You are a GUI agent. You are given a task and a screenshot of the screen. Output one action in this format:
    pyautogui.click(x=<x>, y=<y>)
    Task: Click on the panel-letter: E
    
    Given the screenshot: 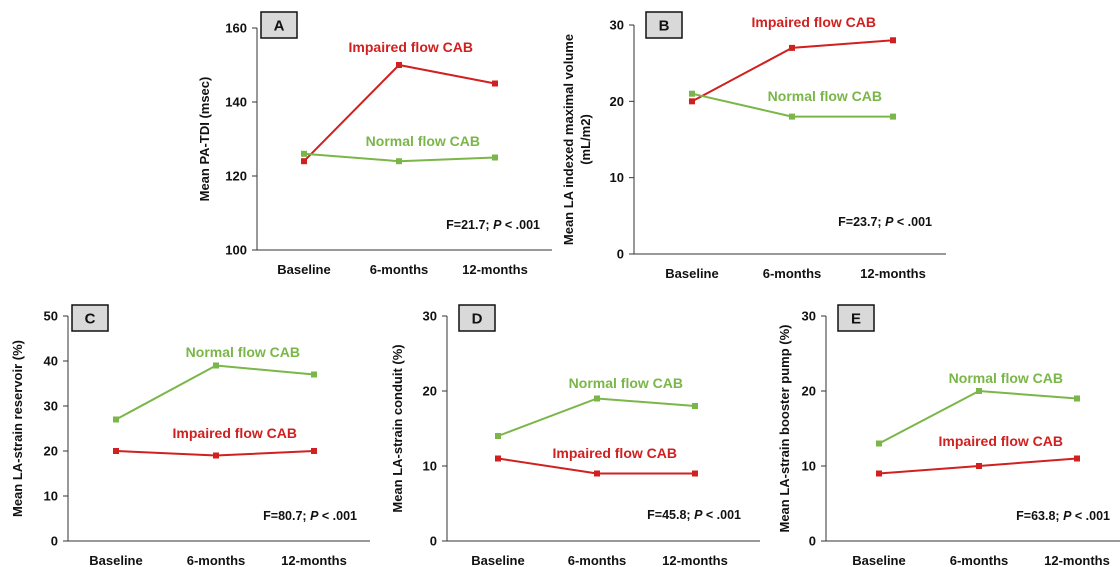 What is the action you would take?
    pyautogui.click(x=856, y=319)
    